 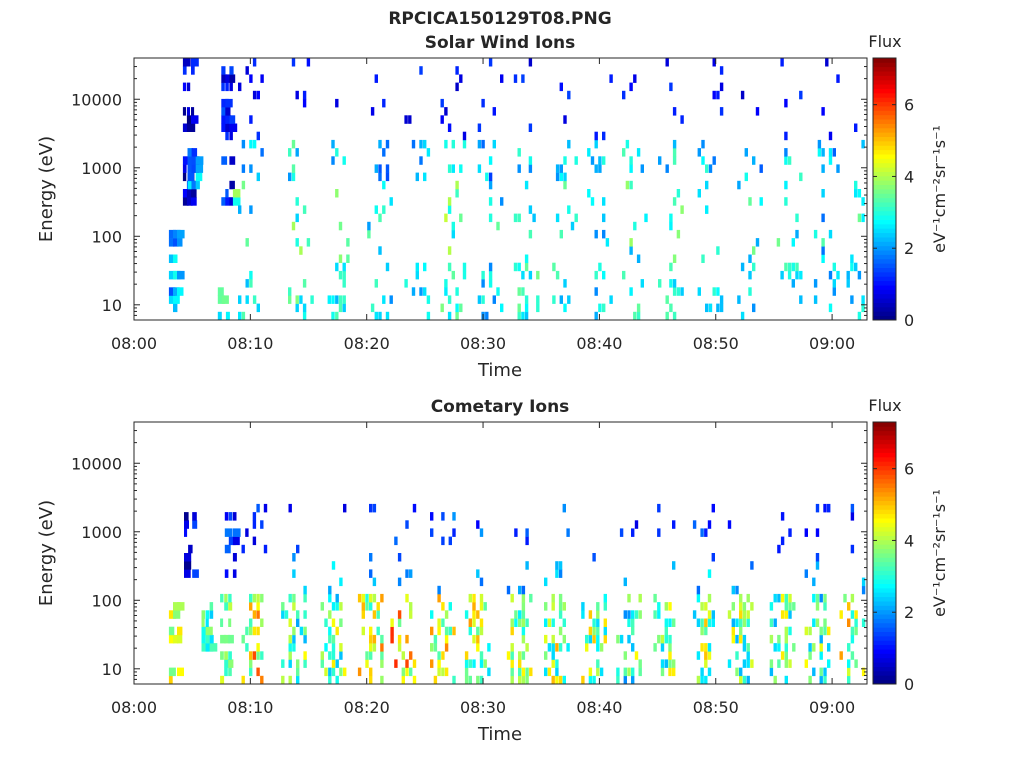 What do you see at coordinates (46, 553) in the screenshot?
I see `y-axis-label: Energy (eV)` at bounding box center [46, 553].